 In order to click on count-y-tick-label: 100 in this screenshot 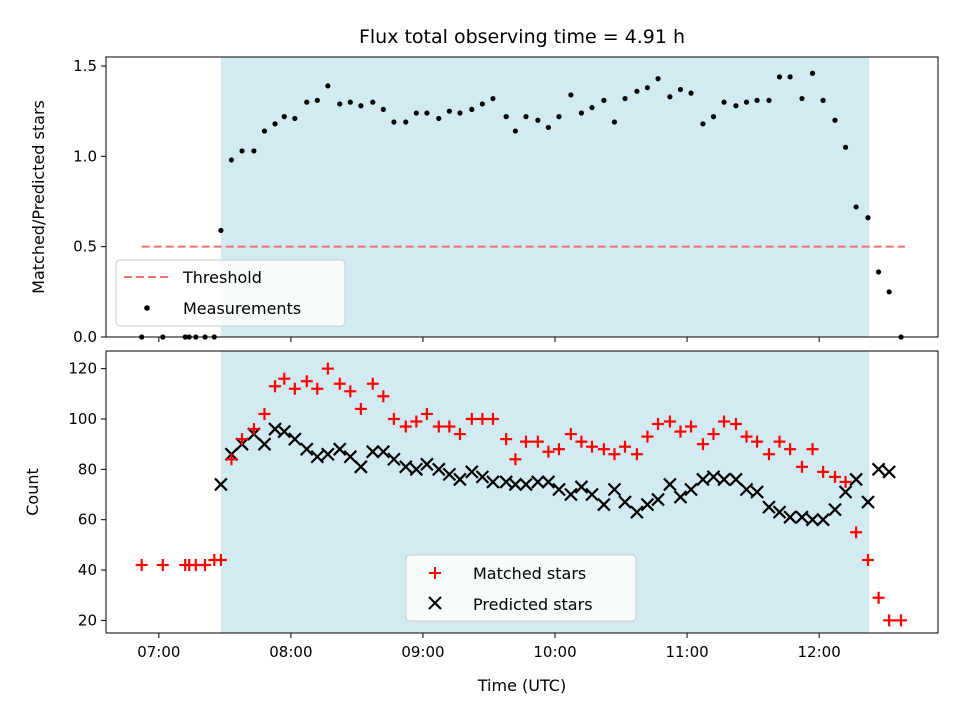, I will do `click(82, 419)`.